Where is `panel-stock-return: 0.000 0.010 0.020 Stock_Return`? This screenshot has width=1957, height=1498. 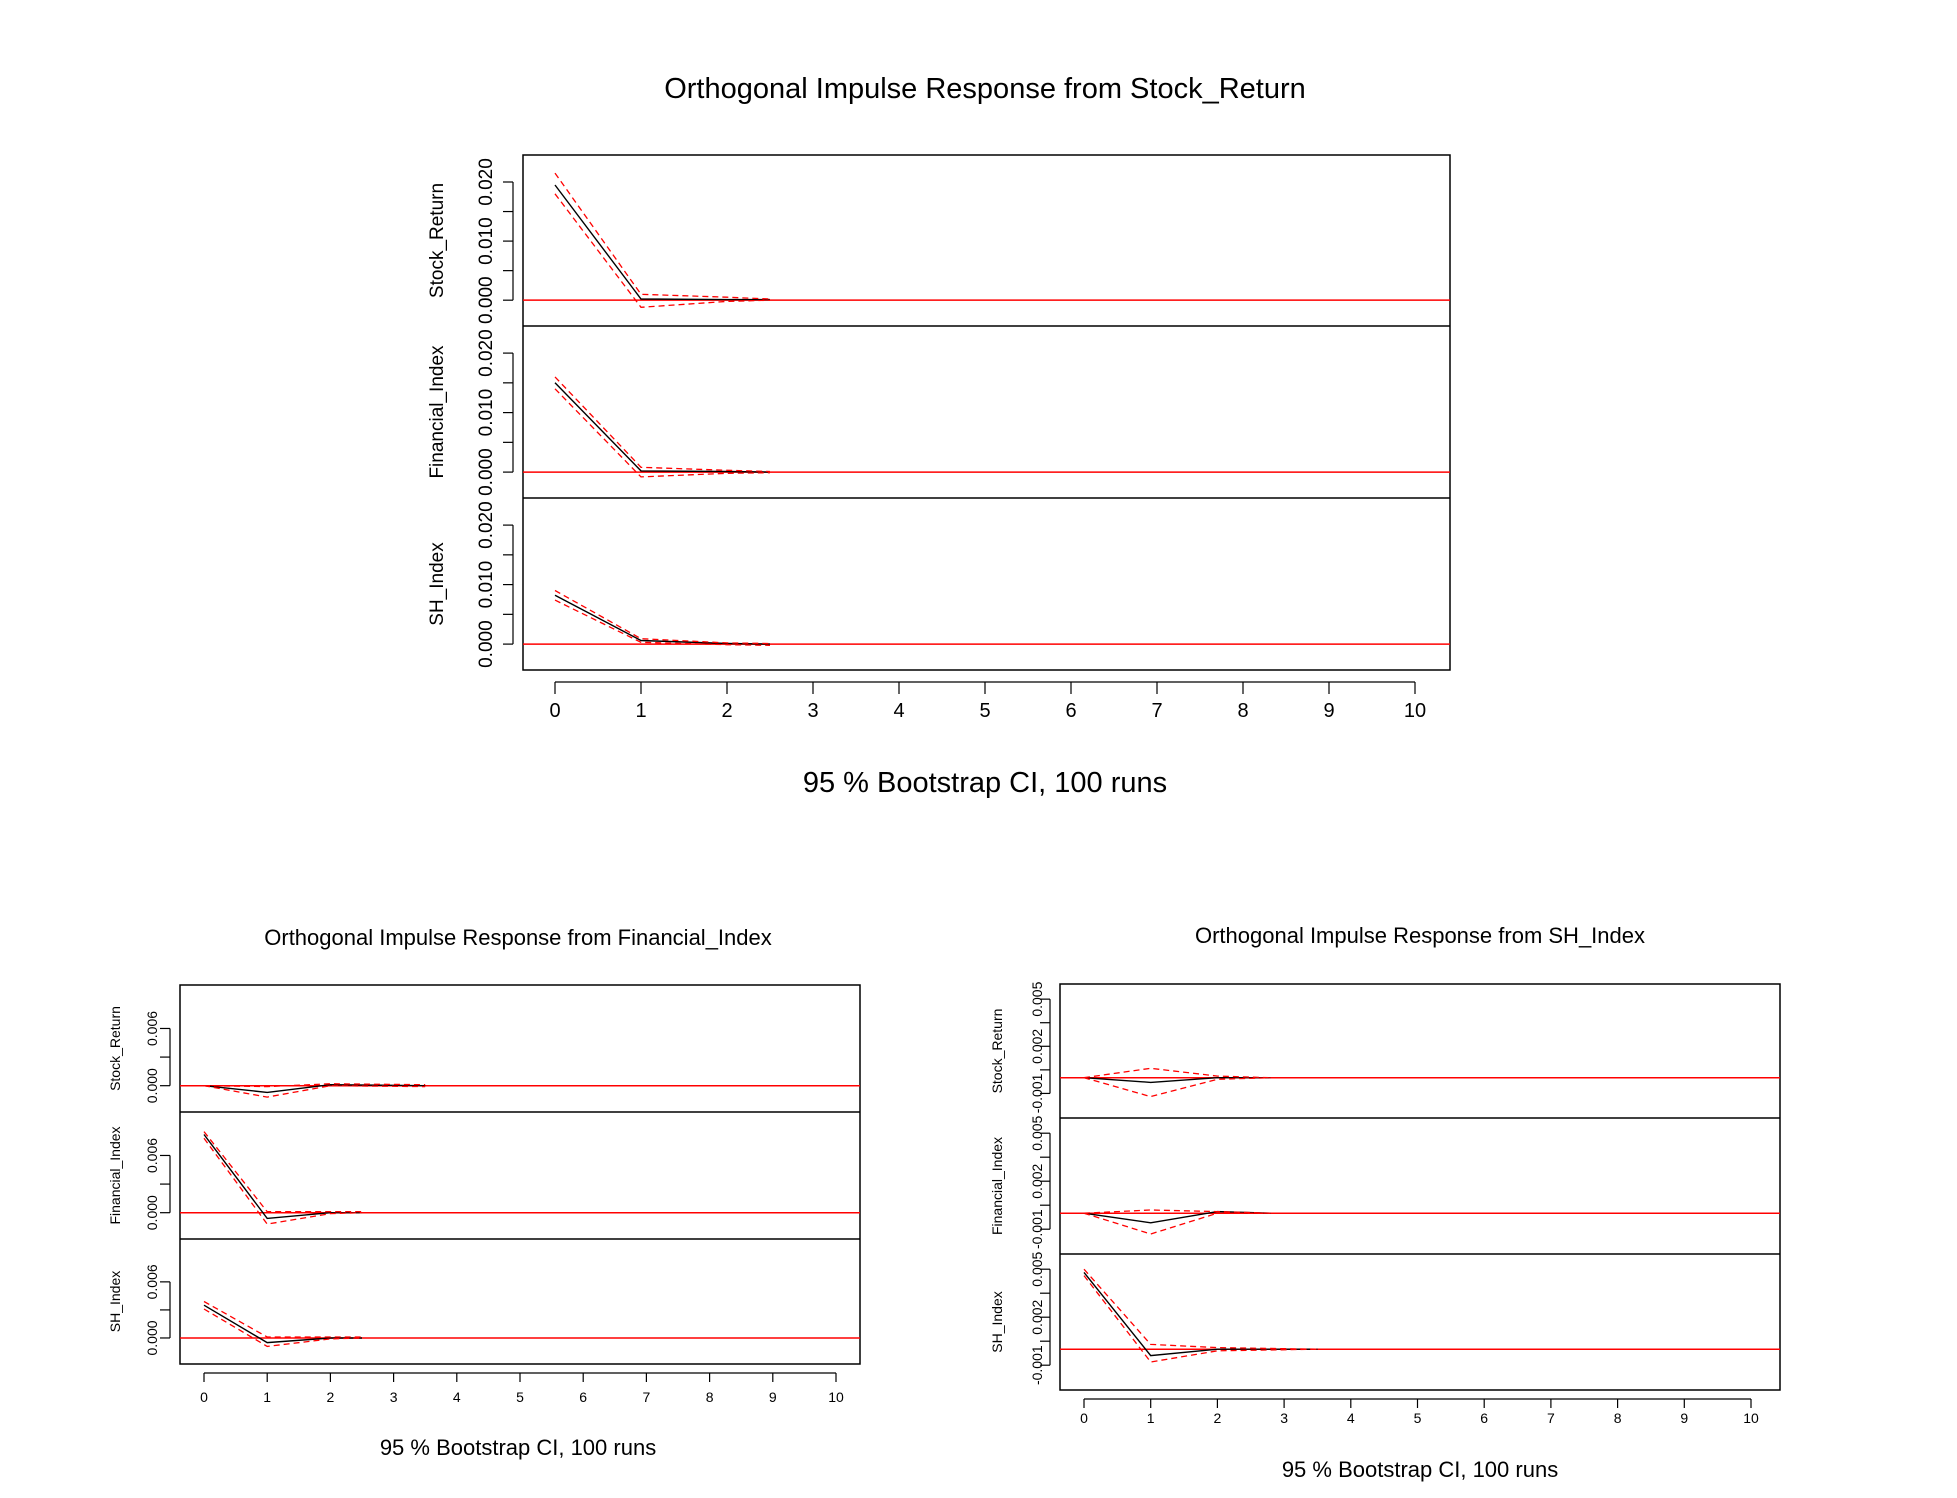
panel-stock-return: 0.000 0.010 0.020 Stock_Return is located at coordinates (938, 241).